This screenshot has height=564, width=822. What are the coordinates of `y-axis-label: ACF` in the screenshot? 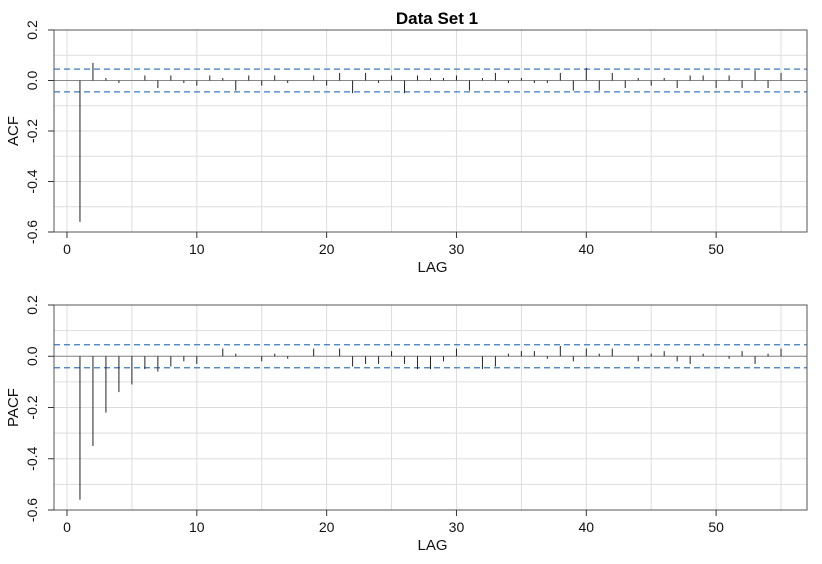 It's located at (13, 131).